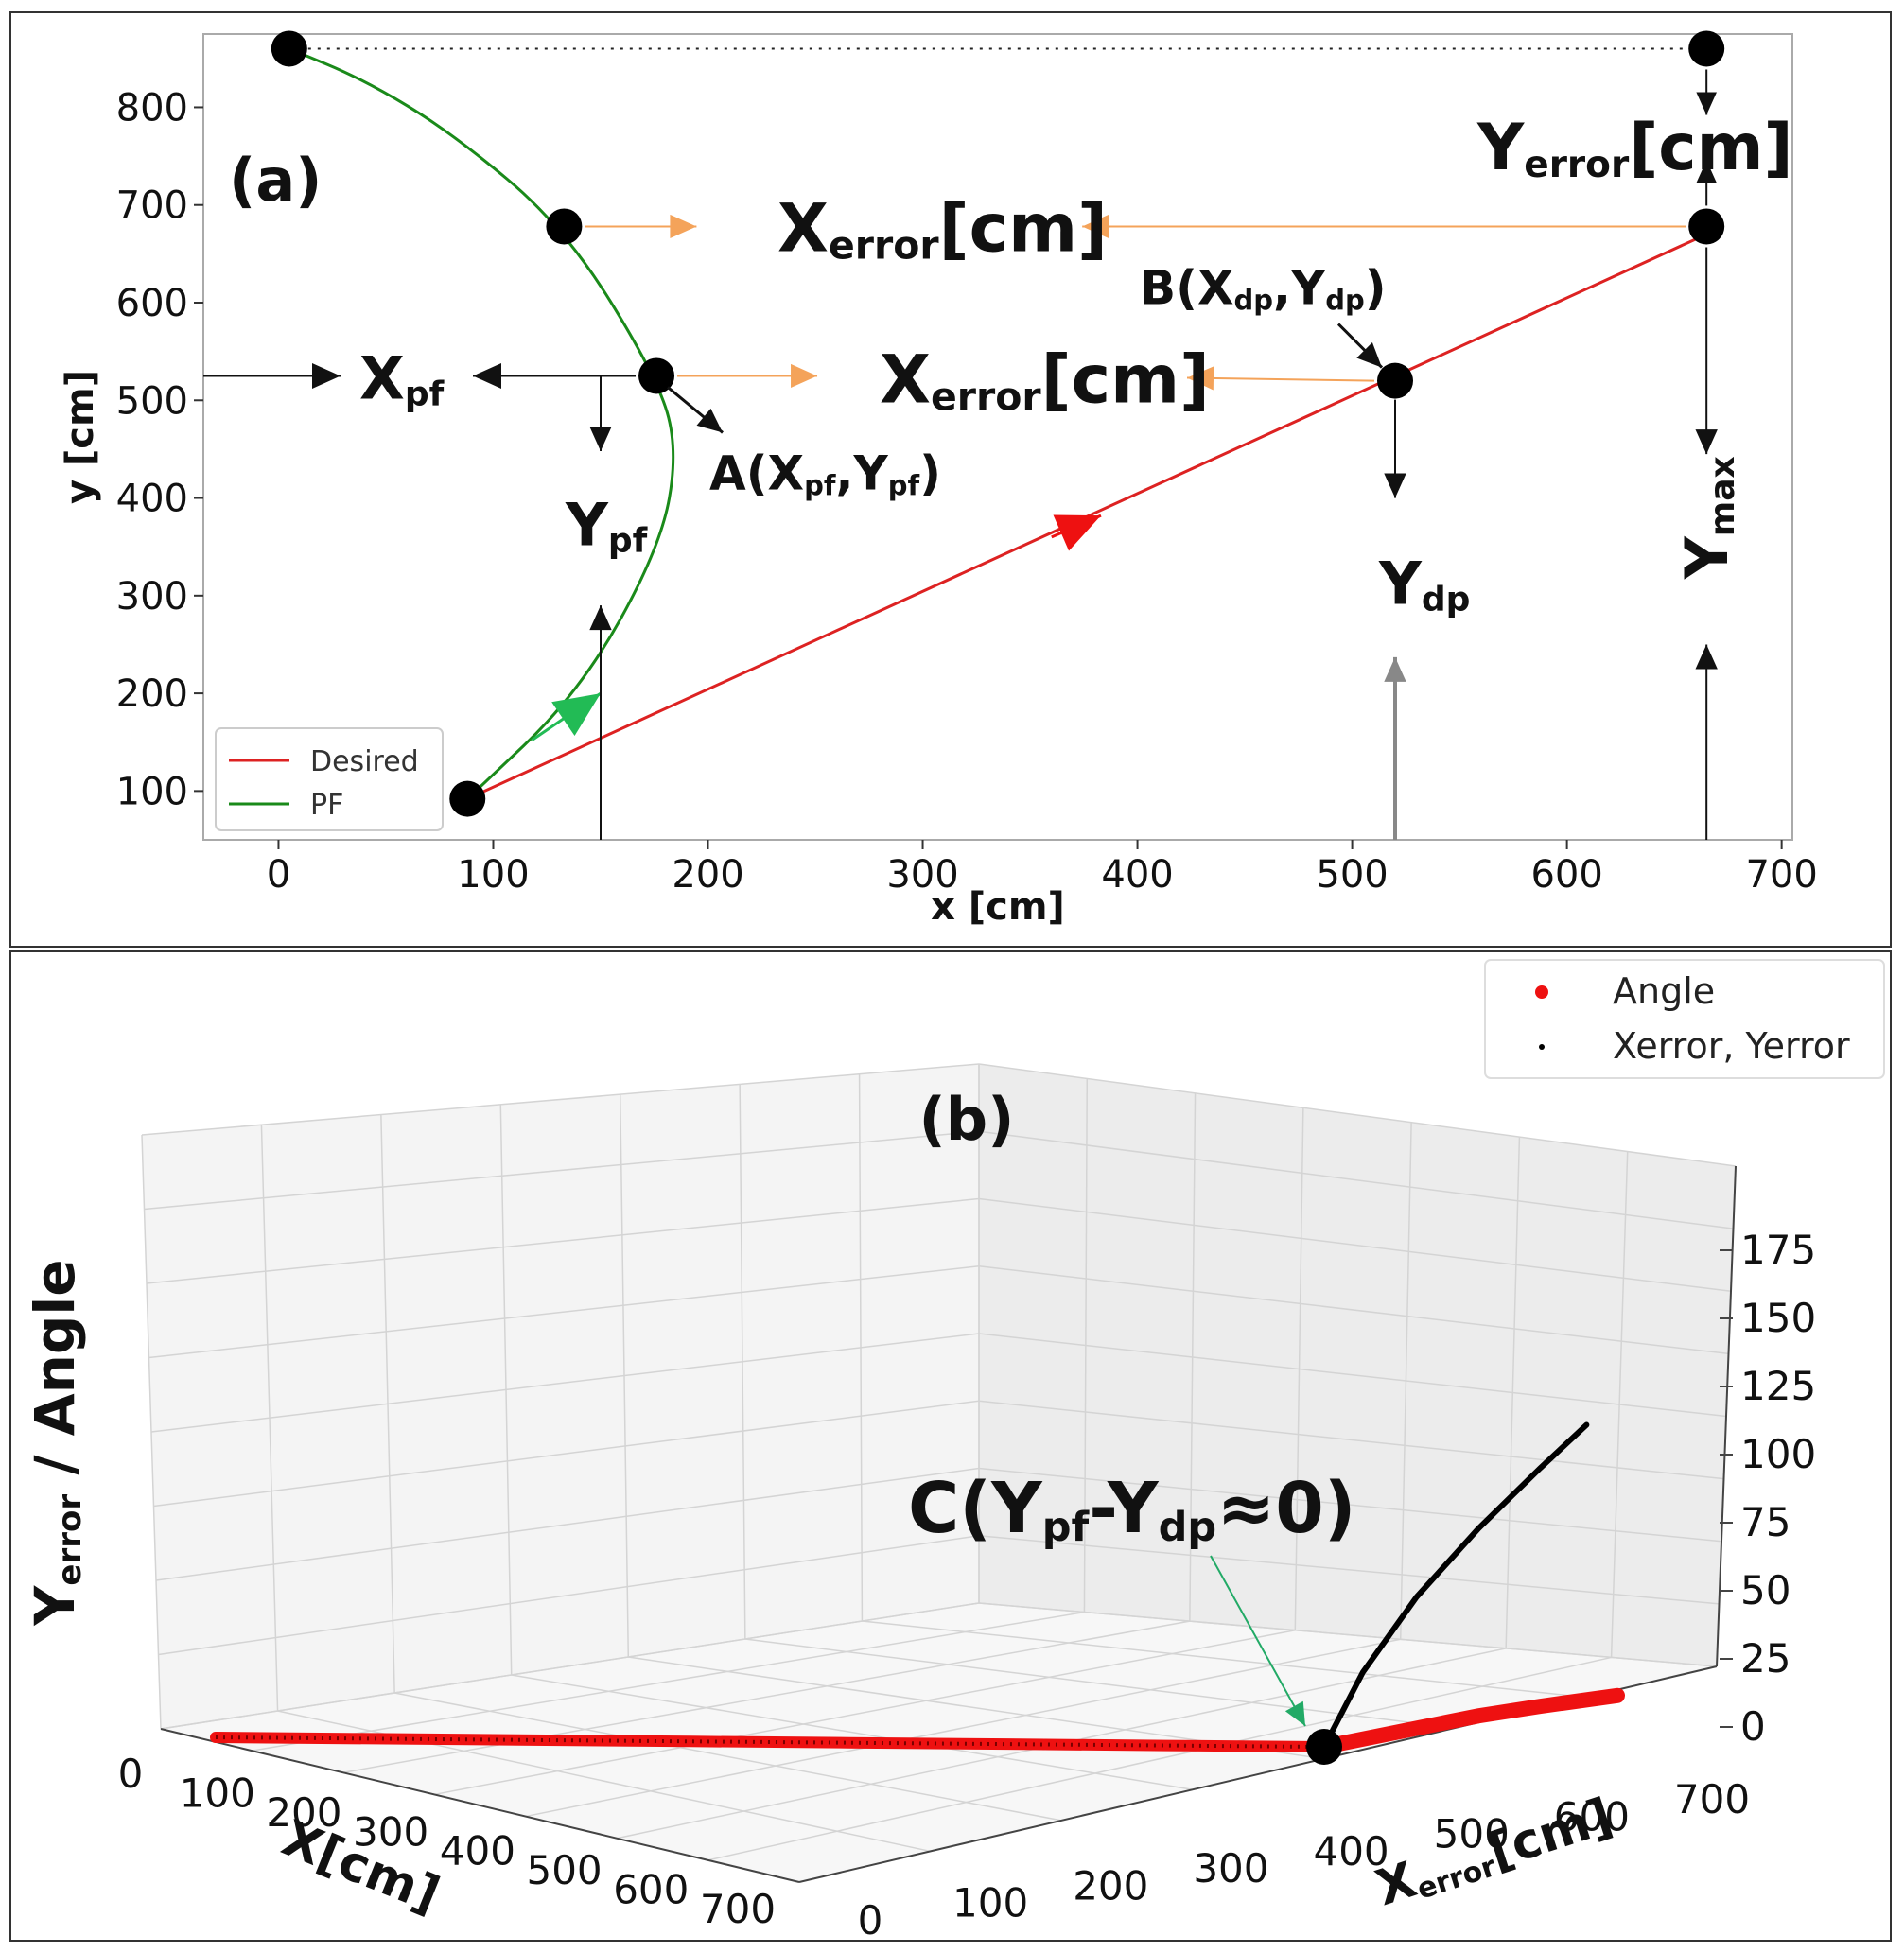  What do you see at coordinates (1781, 875) in the screenshot?
I see `x-tick-label: 700` at bounding box center [1781, 875].